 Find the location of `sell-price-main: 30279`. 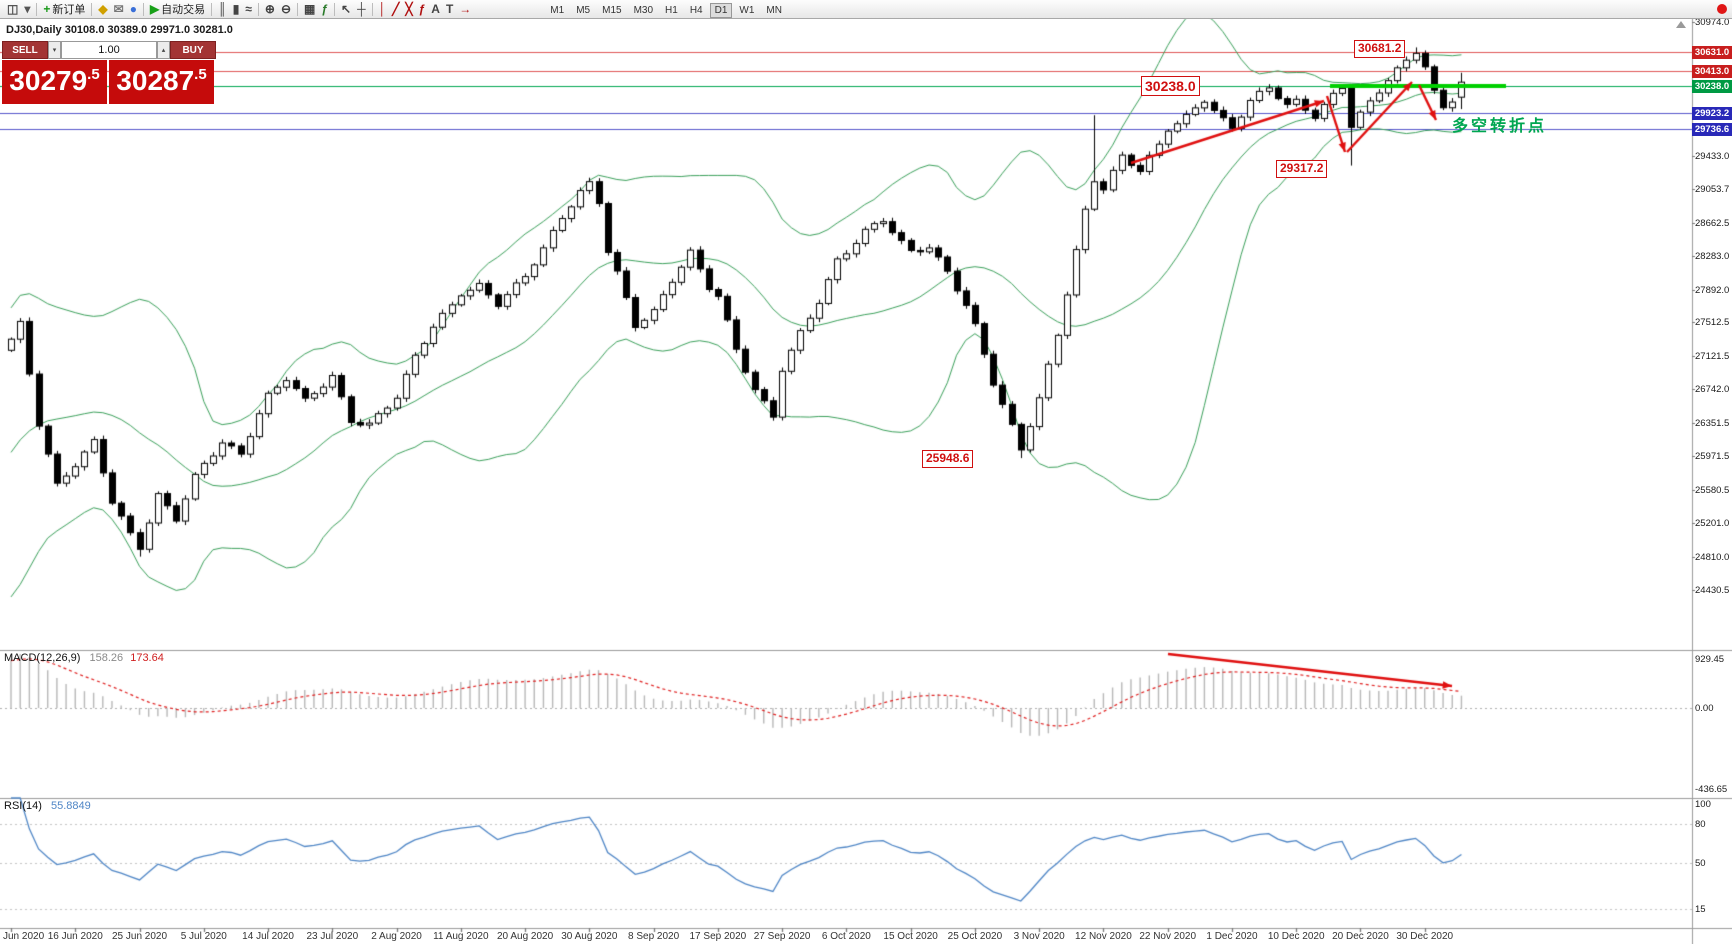

sell-price-main: 30279 is located at coordinates (48, 80).